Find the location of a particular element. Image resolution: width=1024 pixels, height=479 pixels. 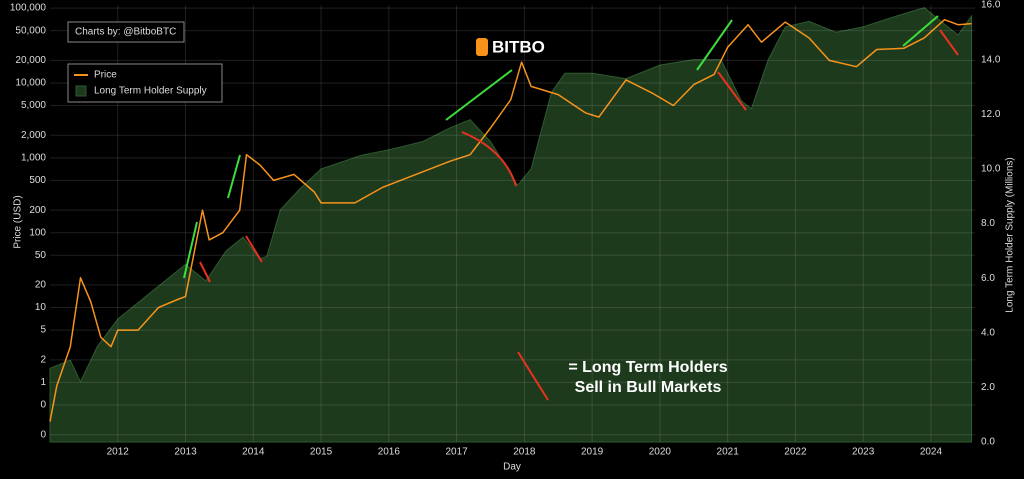

y-tick-label: 2,000 is located at coordinates (33, 135).